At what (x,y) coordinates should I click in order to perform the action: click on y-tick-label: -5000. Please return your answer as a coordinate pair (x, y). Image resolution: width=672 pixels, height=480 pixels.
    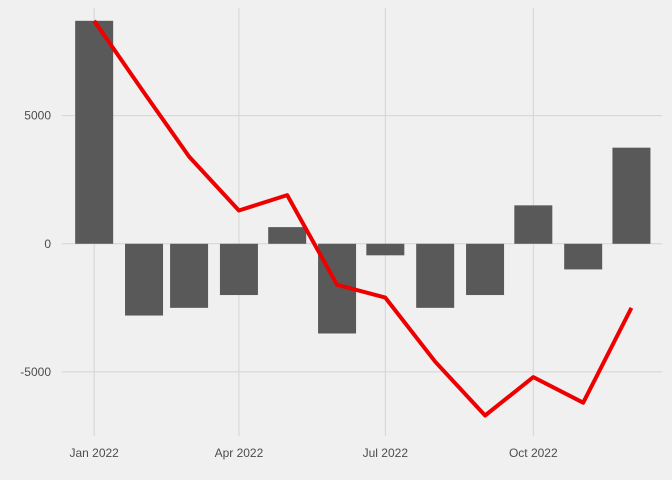
    Looking at the image, I should click on (35, 372).